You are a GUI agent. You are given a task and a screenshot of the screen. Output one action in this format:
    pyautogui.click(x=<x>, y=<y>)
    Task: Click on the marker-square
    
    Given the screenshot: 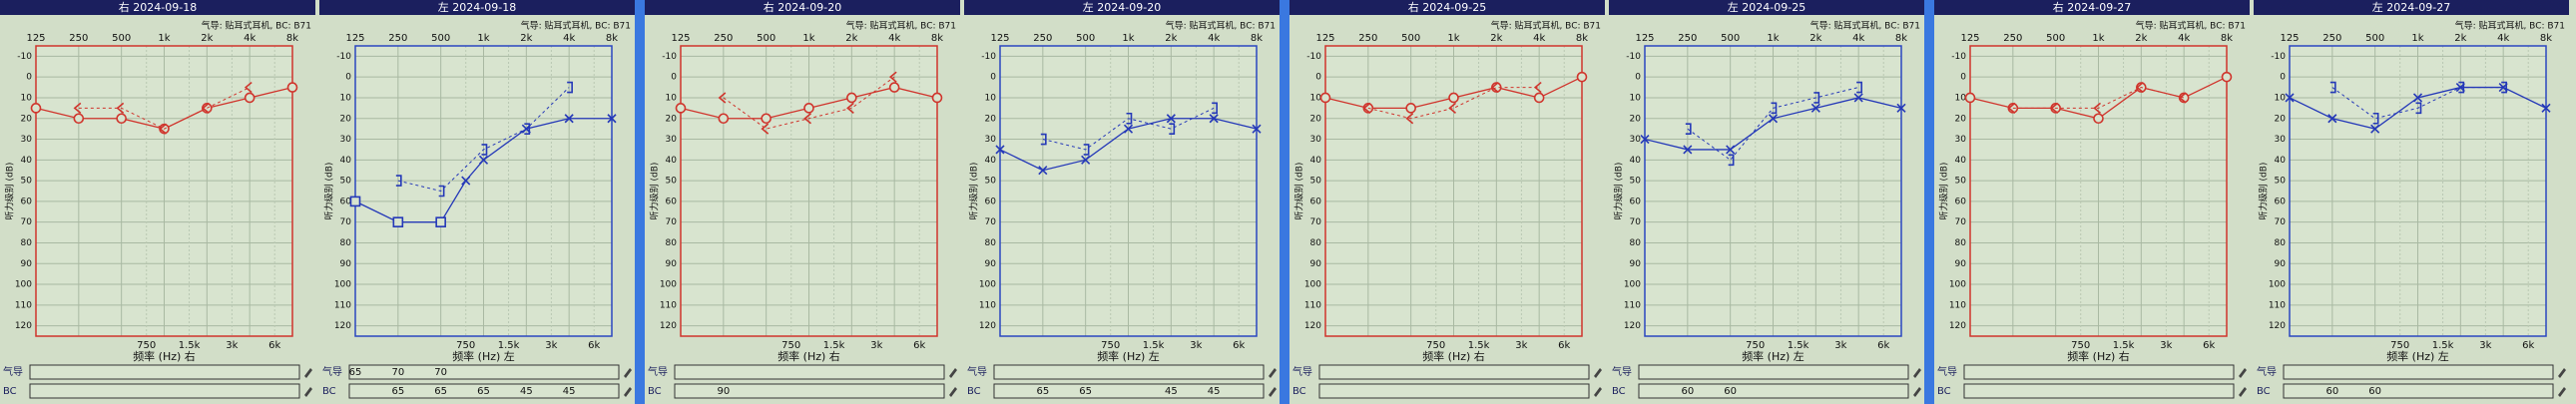 What is the action you would take?
    pyautogui.click(x=441, y=222)
    